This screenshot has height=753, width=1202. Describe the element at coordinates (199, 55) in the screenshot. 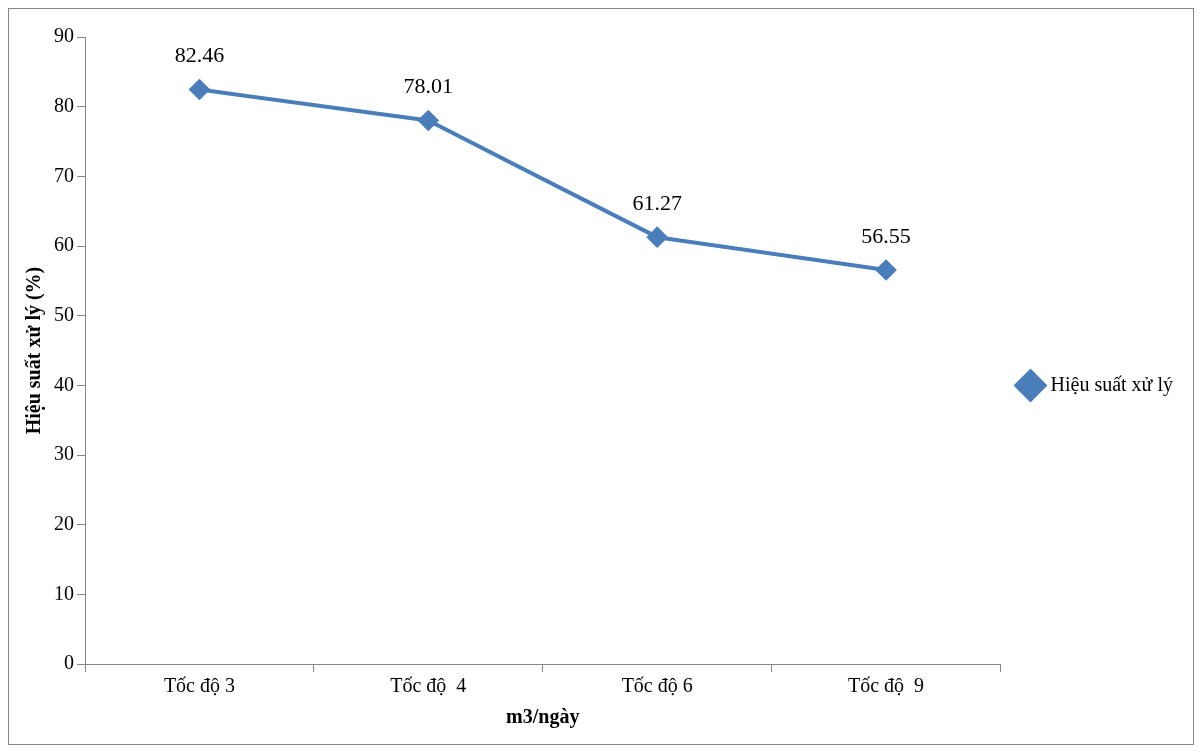

I see `data-label: 82.46` at that location.